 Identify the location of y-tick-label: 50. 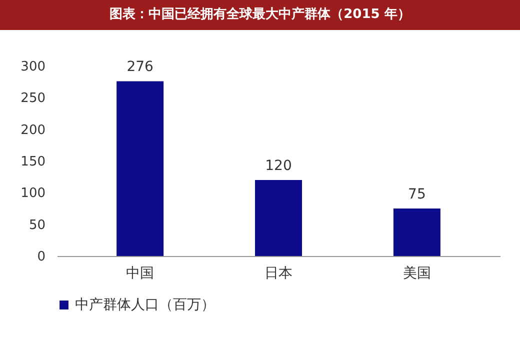
(37, 225).